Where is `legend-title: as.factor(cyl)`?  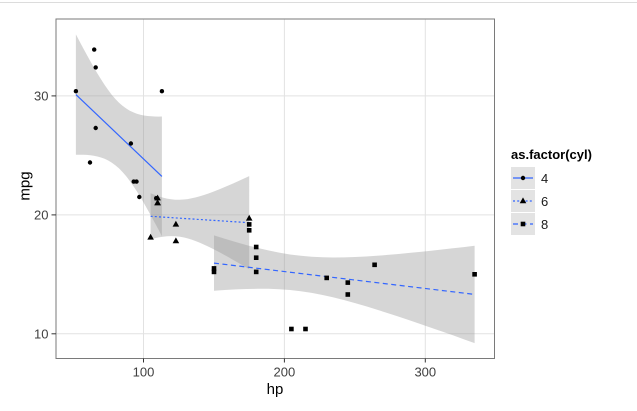
legend-title: as.factor(cyl) is located at coordinates (551, 154).